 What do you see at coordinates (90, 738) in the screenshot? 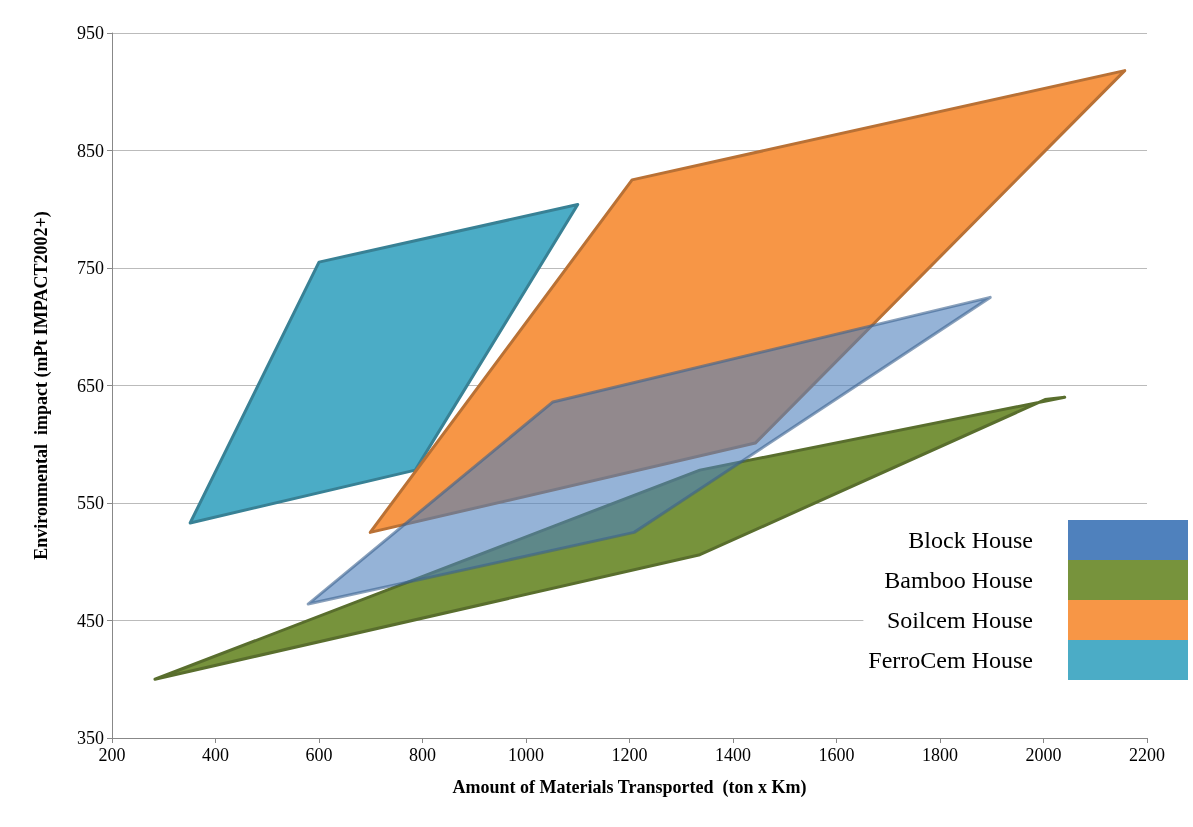
I see `y-tick-label: 350` at bounding box center [90, 738].